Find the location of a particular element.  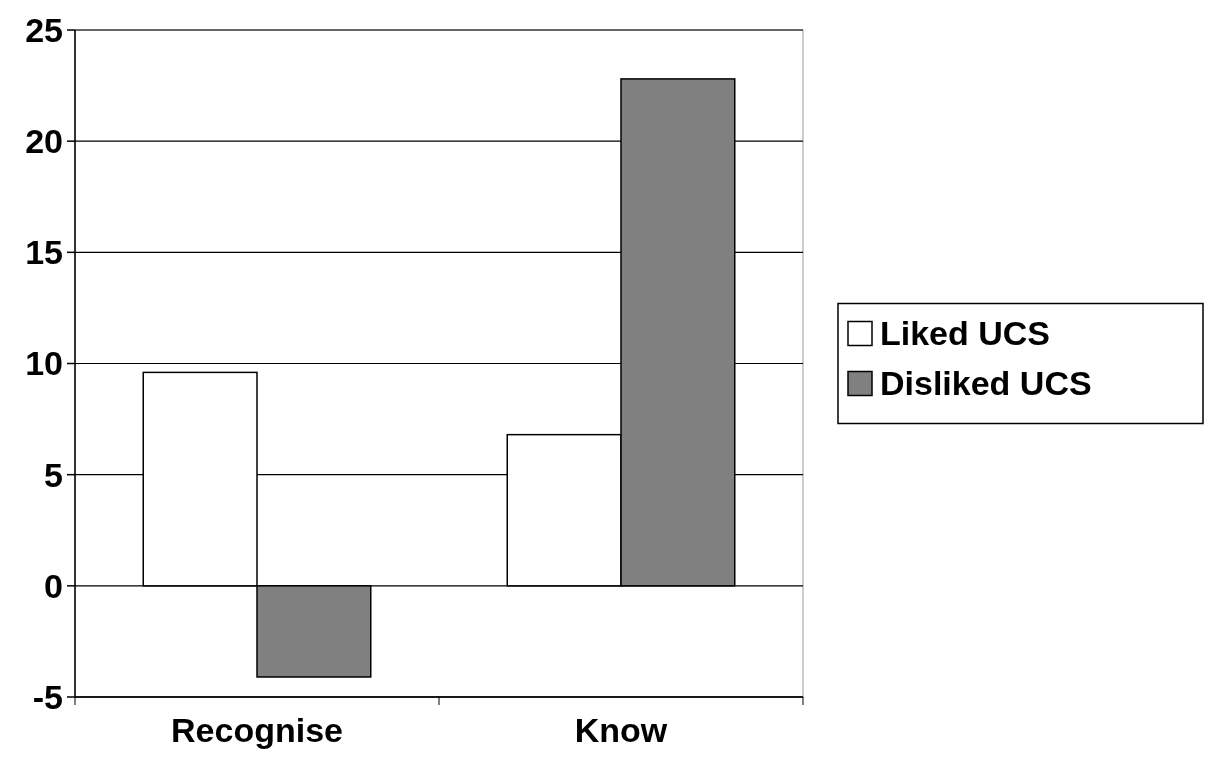

y-tick-label: -5 is located at coordinates (47, 696).